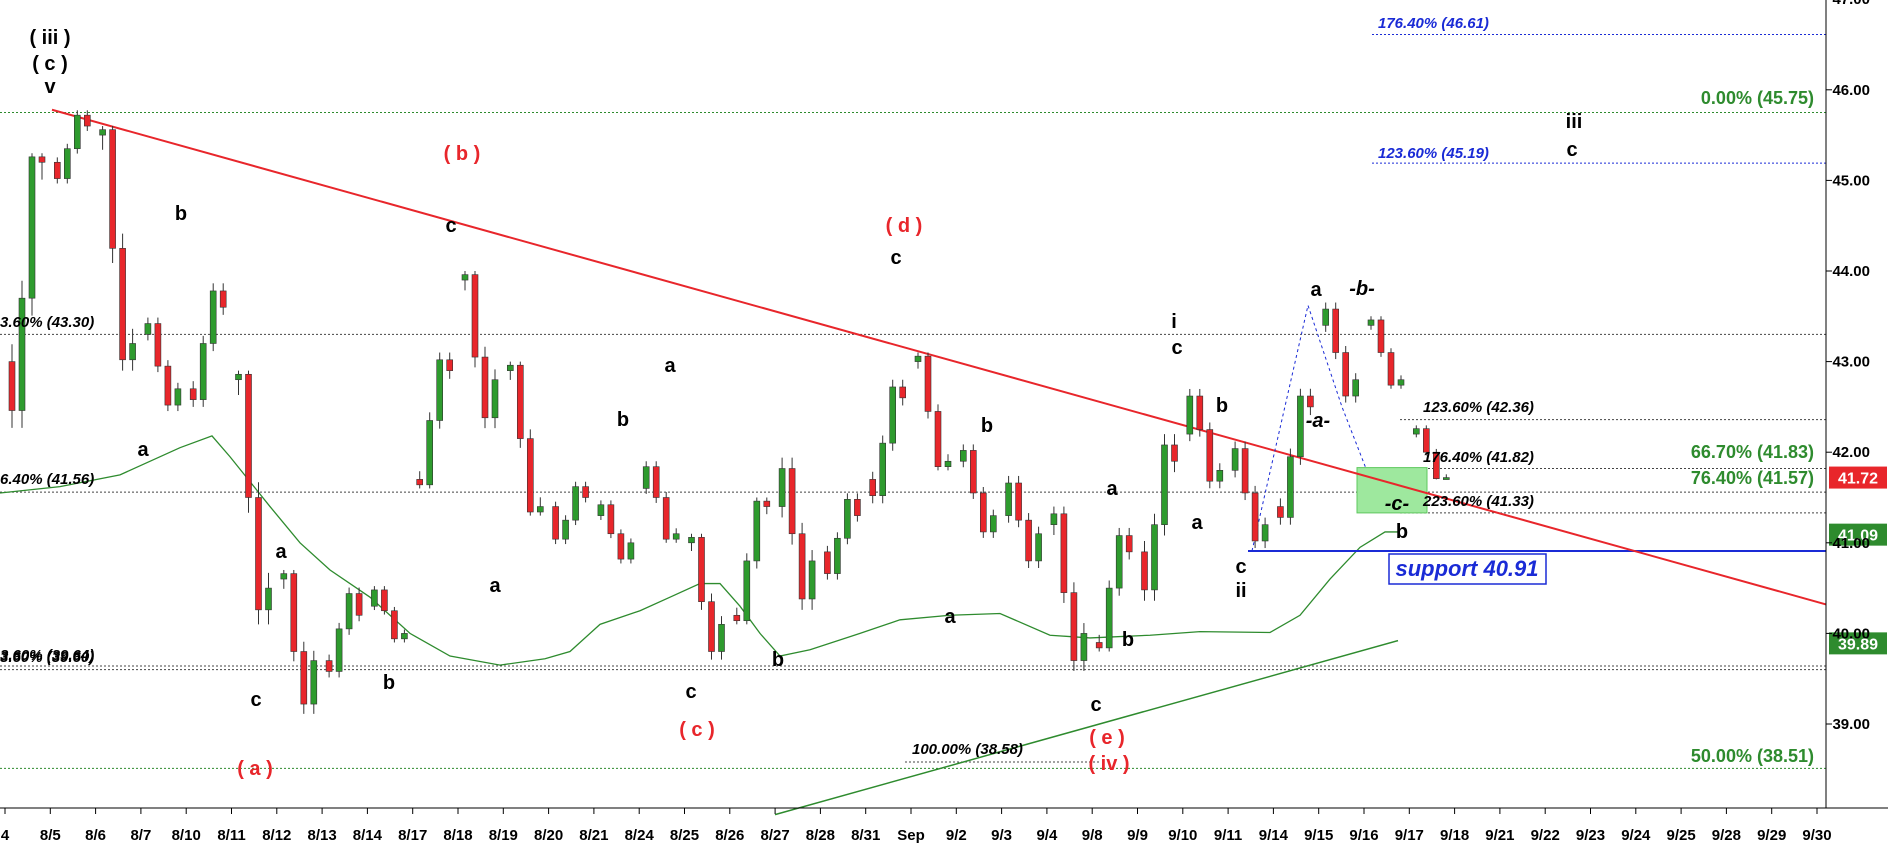 The width and height of the screenshot is (1888, 848). I want to click on y-tick-label: 47.00, so click(1851, 4).